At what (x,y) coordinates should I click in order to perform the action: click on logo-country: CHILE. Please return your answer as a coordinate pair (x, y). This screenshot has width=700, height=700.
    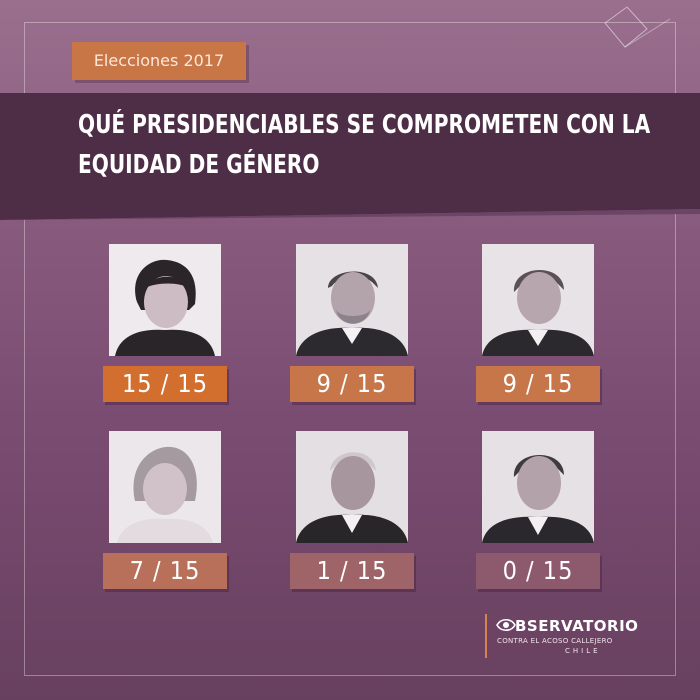
    Looking at the image, I should click on (583, 651).